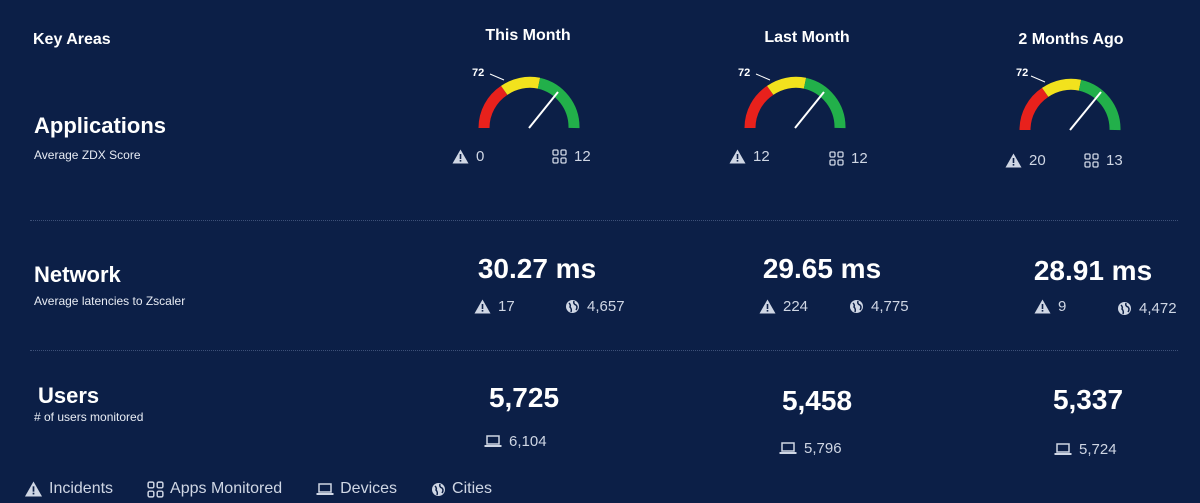  What do you see at coordinates (1114, 160) in the screenshot?
I see `applications-apps-value: 13` at bounding box center [1114, 160].